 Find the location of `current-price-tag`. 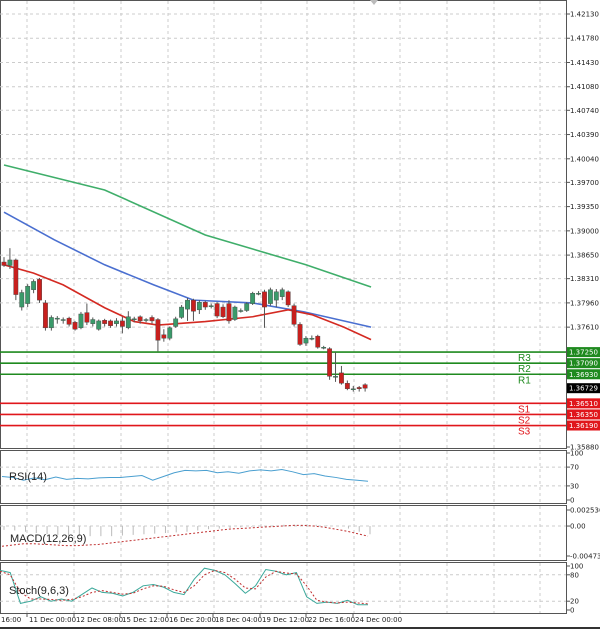

current-price-tag is located at coordinates (583, 388).